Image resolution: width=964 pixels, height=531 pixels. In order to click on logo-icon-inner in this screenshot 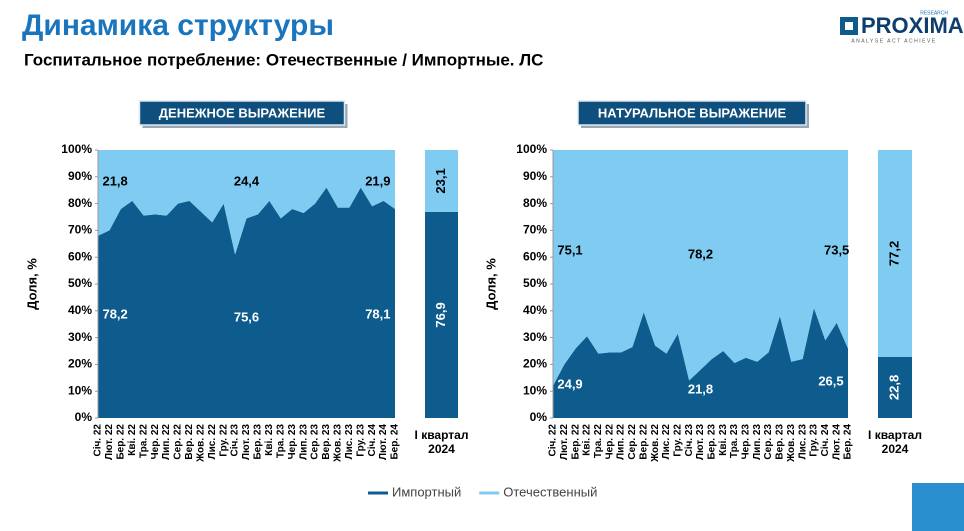, I will do `click(849, 26)`.